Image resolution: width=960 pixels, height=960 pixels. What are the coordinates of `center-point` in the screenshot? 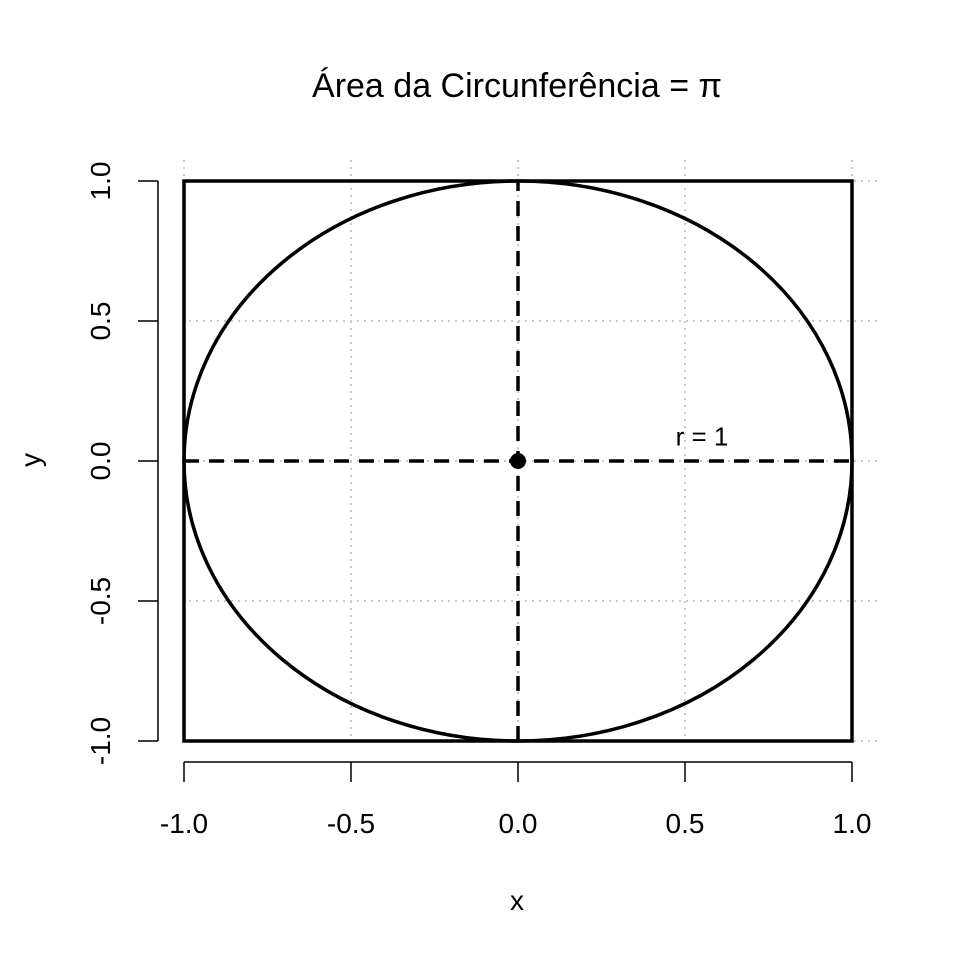 It's located at (518, 461).